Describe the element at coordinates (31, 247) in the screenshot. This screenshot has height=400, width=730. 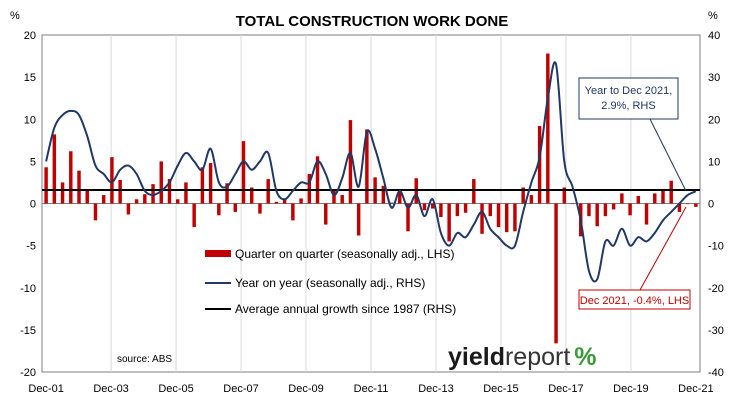
I see `left-tick-label: -5` at that location.